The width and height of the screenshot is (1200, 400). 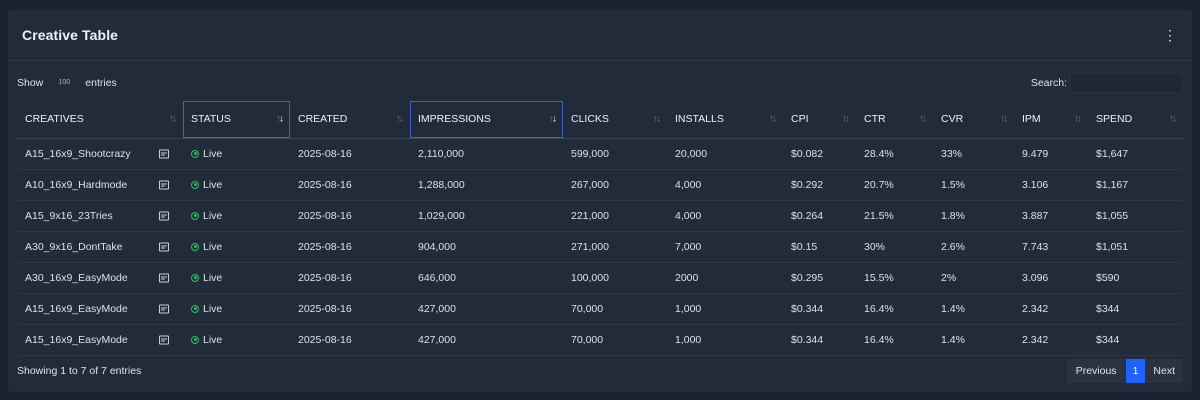 I want to click on creative-name: A15_16x9_EasyMode, so click(x=76, y=339).